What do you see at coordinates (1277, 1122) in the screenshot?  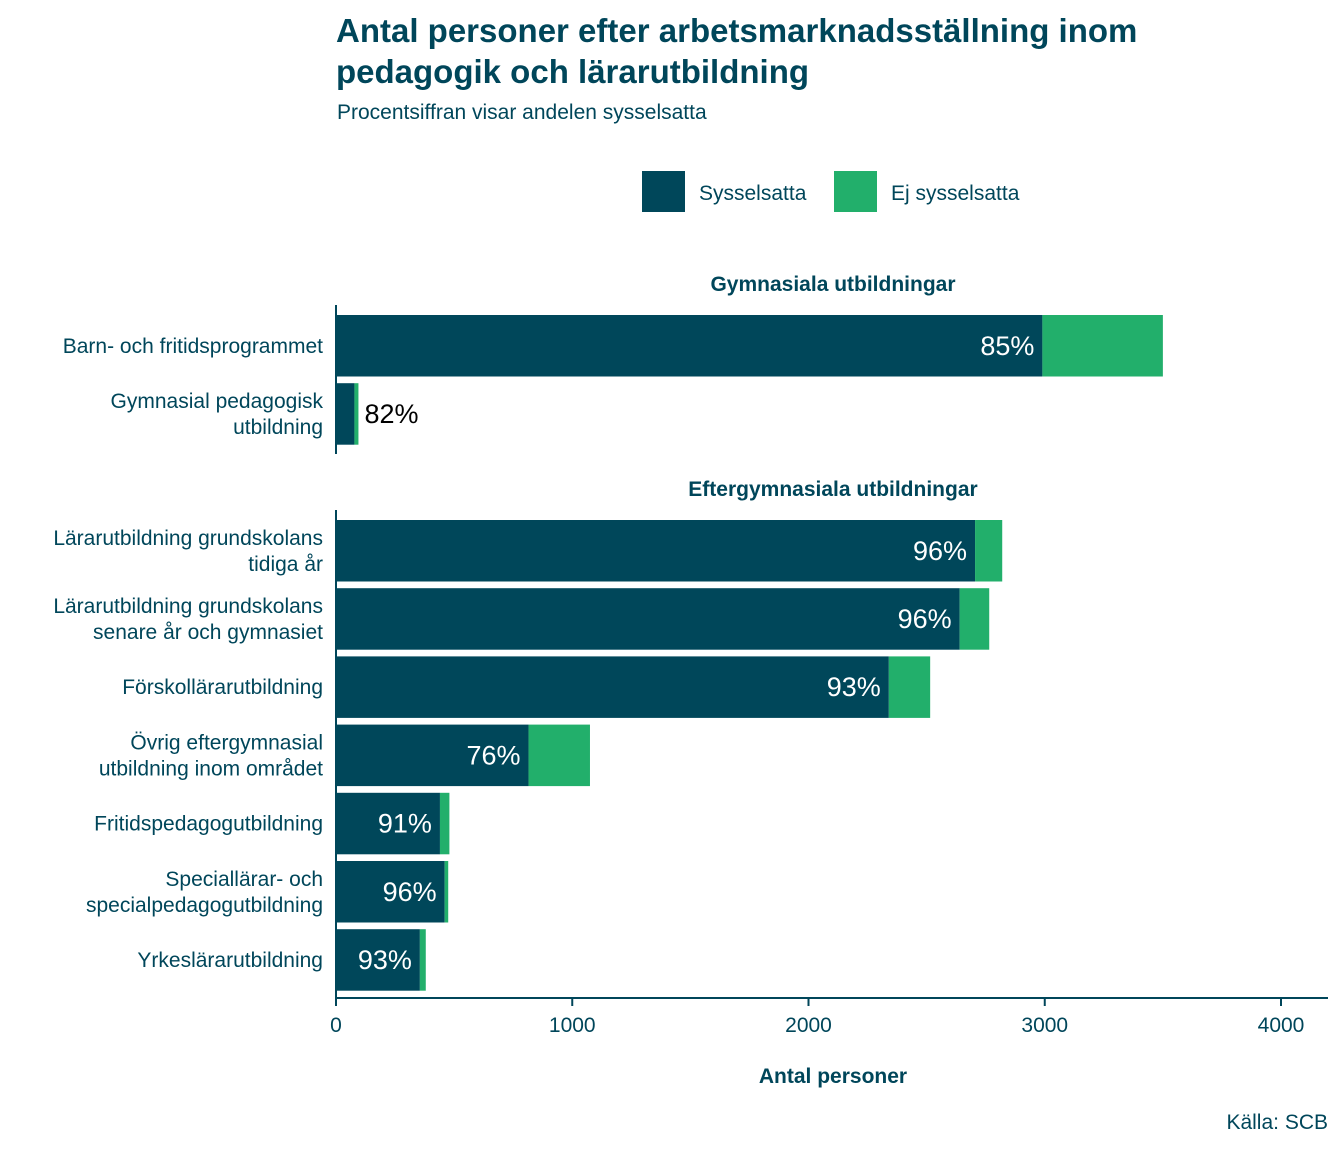 I see `source-caption: Källa: SCB` at bounding box center [1277, 1122].